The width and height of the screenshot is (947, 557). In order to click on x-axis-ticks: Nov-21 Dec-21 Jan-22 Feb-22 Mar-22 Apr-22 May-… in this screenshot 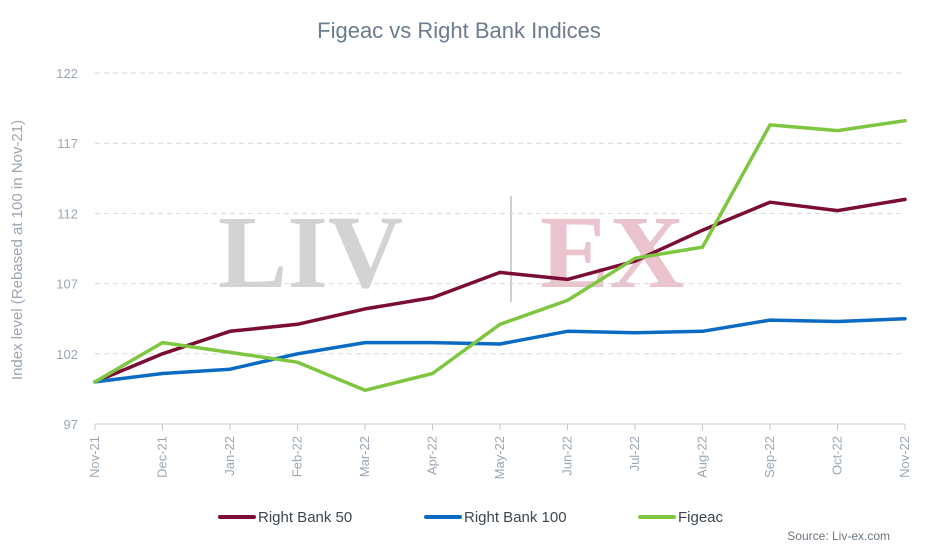, I will do `click(499, 451)`.